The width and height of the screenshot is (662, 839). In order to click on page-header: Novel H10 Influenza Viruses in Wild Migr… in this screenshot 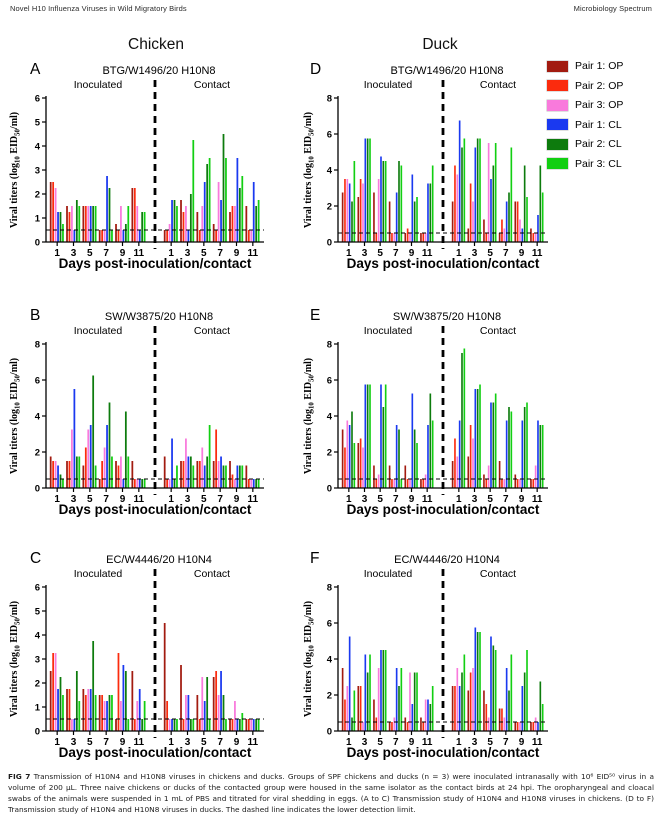, I will do `click(331, 8)`.